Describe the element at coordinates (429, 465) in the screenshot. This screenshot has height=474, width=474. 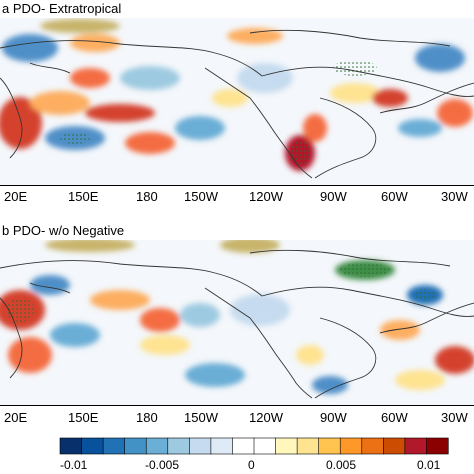
I see `colorbar-label-4: 0.01` at that location.